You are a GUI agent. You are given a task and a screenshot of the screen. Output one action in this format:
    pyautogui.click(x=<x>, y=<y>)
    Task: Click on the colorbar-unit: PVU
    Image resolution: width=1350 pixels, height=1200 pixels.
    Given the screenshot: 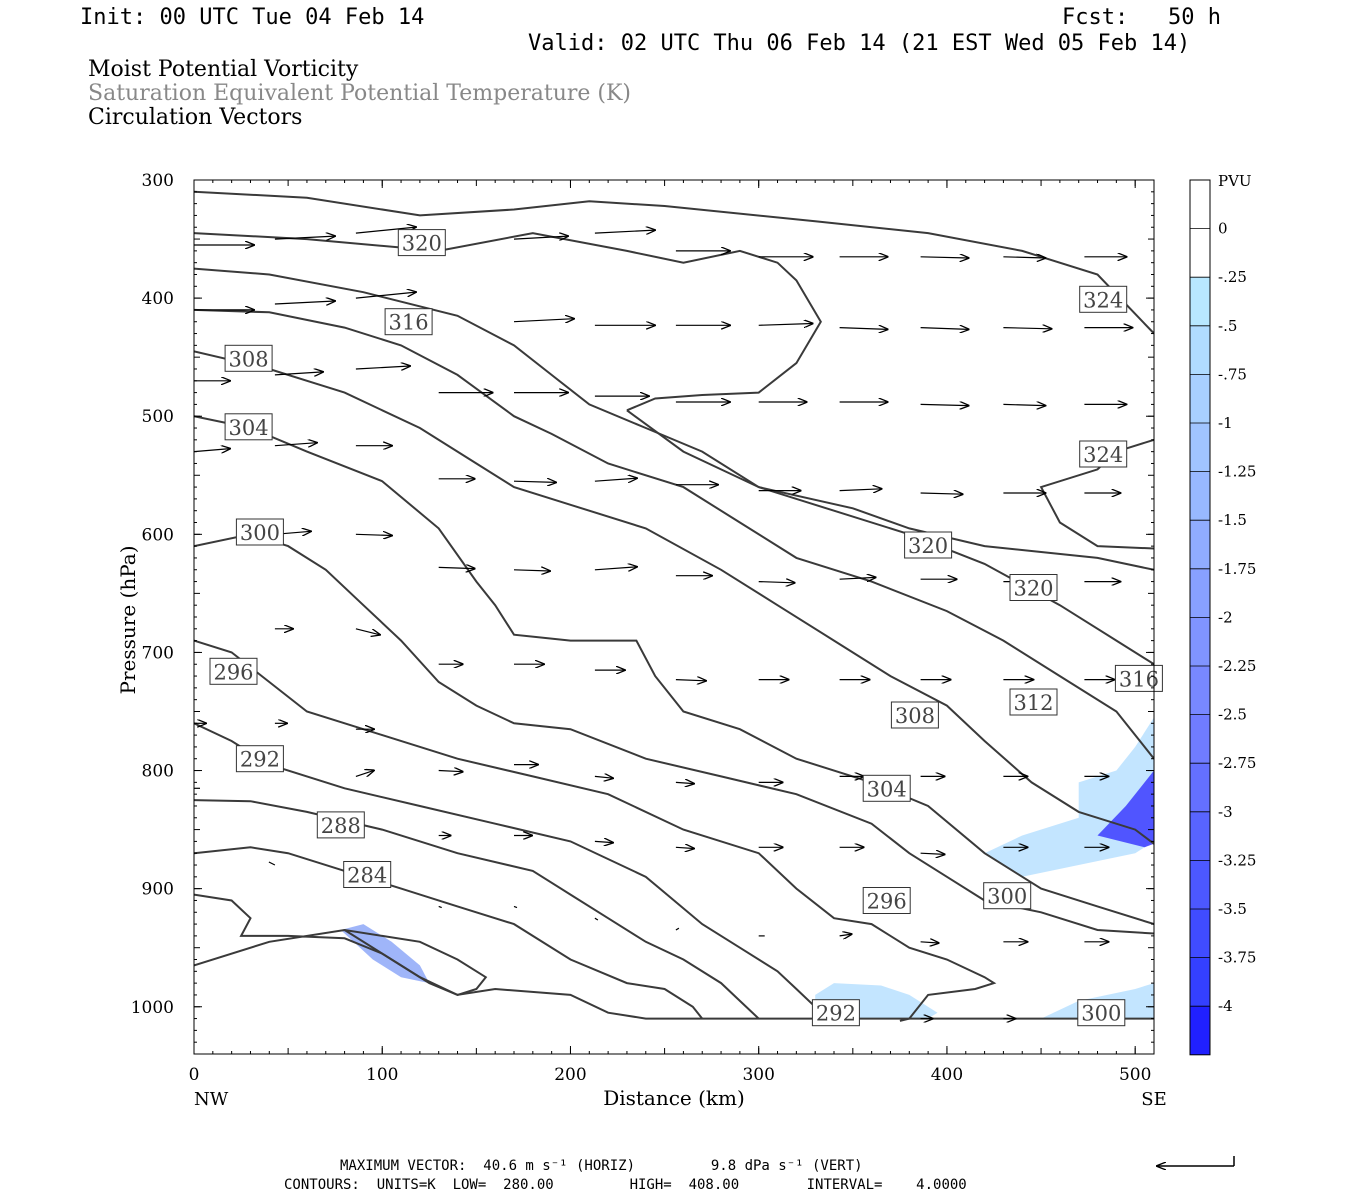 What is the action you would take?
    pyautogui.click(x=1235, y=181)
    